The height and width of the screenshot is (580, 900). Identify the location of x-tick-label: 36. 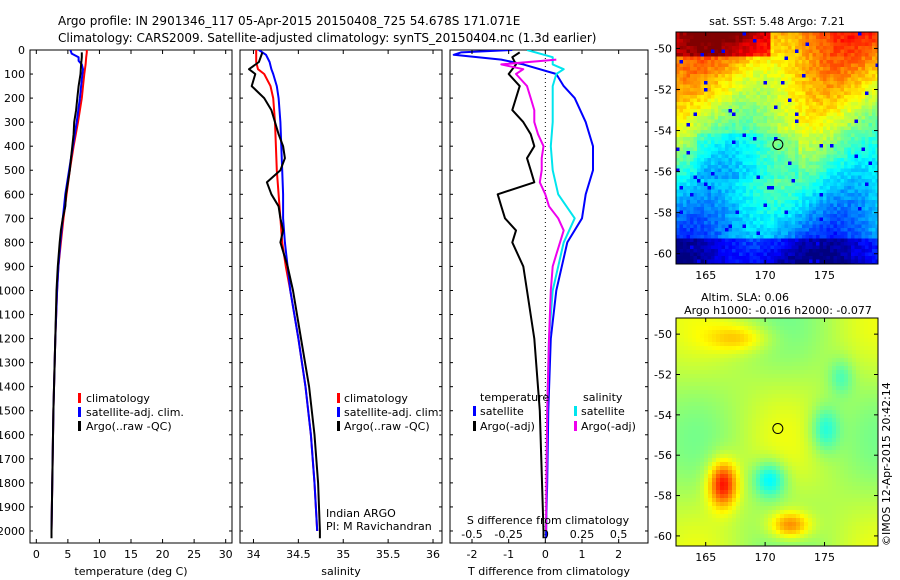
(433, 554).